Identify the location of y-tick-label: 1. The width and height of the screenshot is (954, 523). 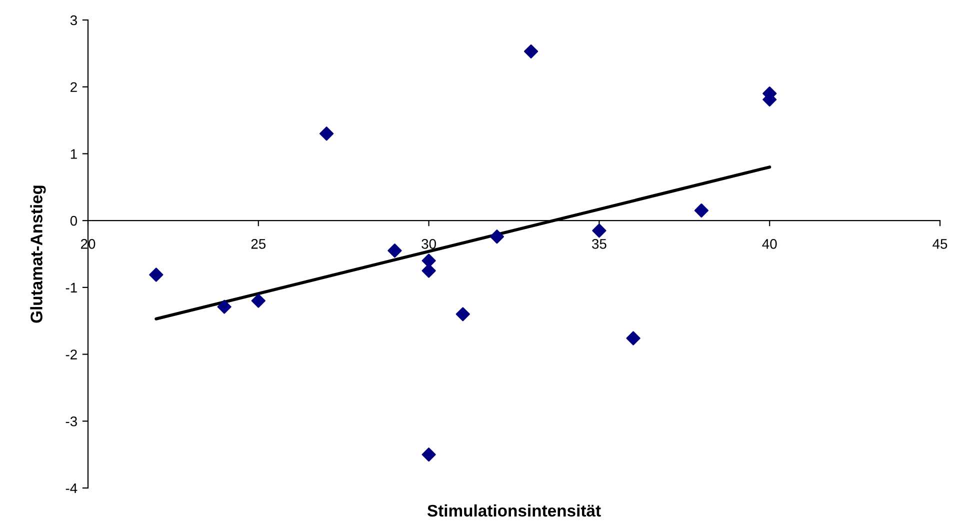
(73, 154).